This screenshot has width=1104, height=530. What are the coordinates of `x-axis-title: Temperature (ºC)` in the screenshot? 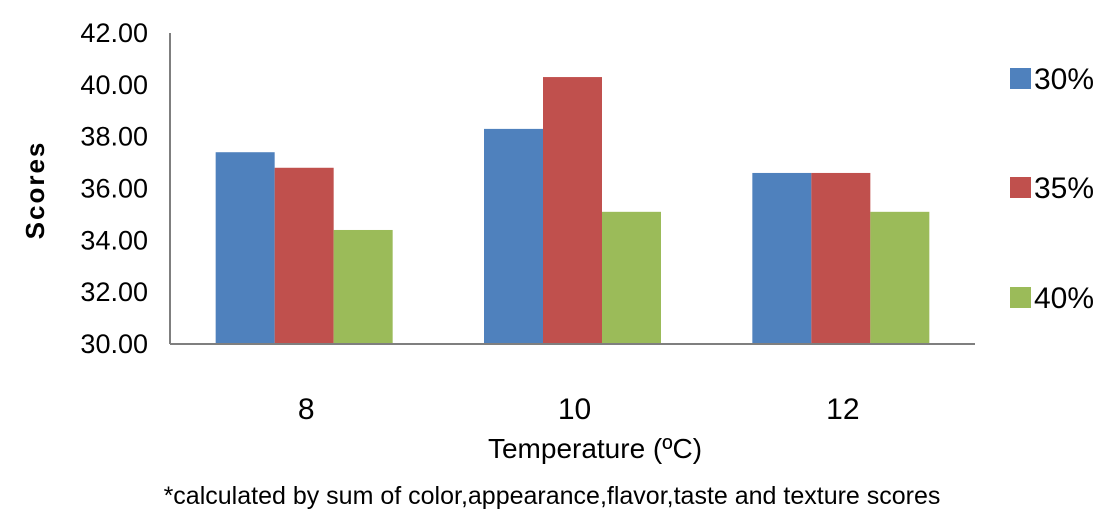 It's located at (595, 448).